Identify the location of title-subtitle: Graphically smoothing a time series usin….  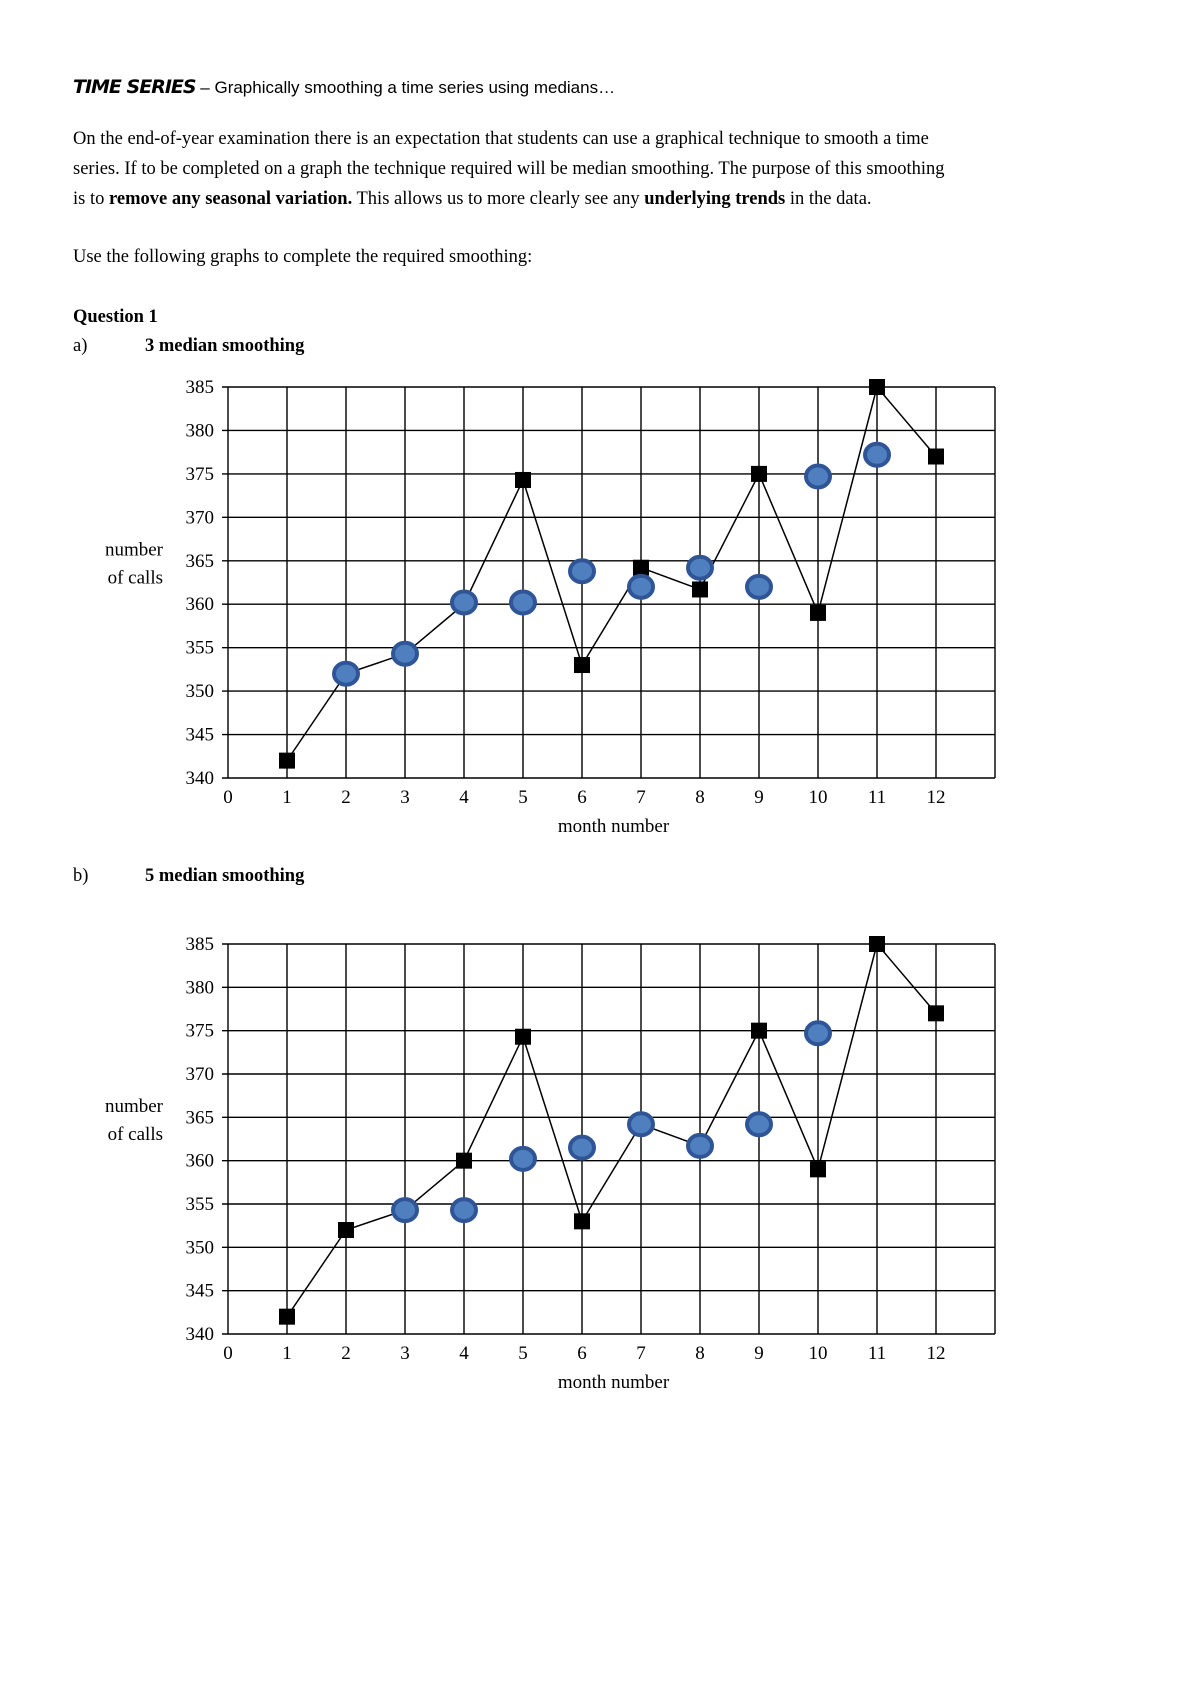
(415, 87).